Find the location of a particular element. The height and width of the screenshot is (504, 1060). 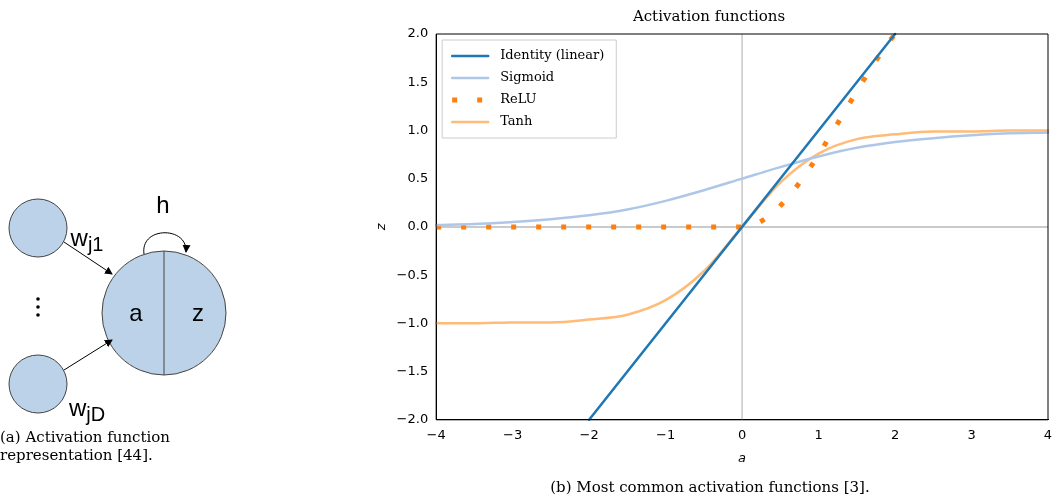

legend-label: Sigmoid is located at coordinates (527, 77).